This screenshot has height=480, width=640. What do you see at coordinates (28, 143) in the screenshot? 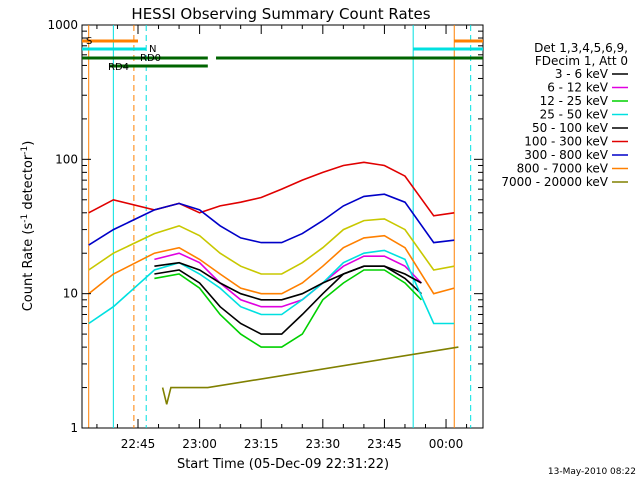
I see `y-axis-label-part: )` at bounding box center [28, 143].